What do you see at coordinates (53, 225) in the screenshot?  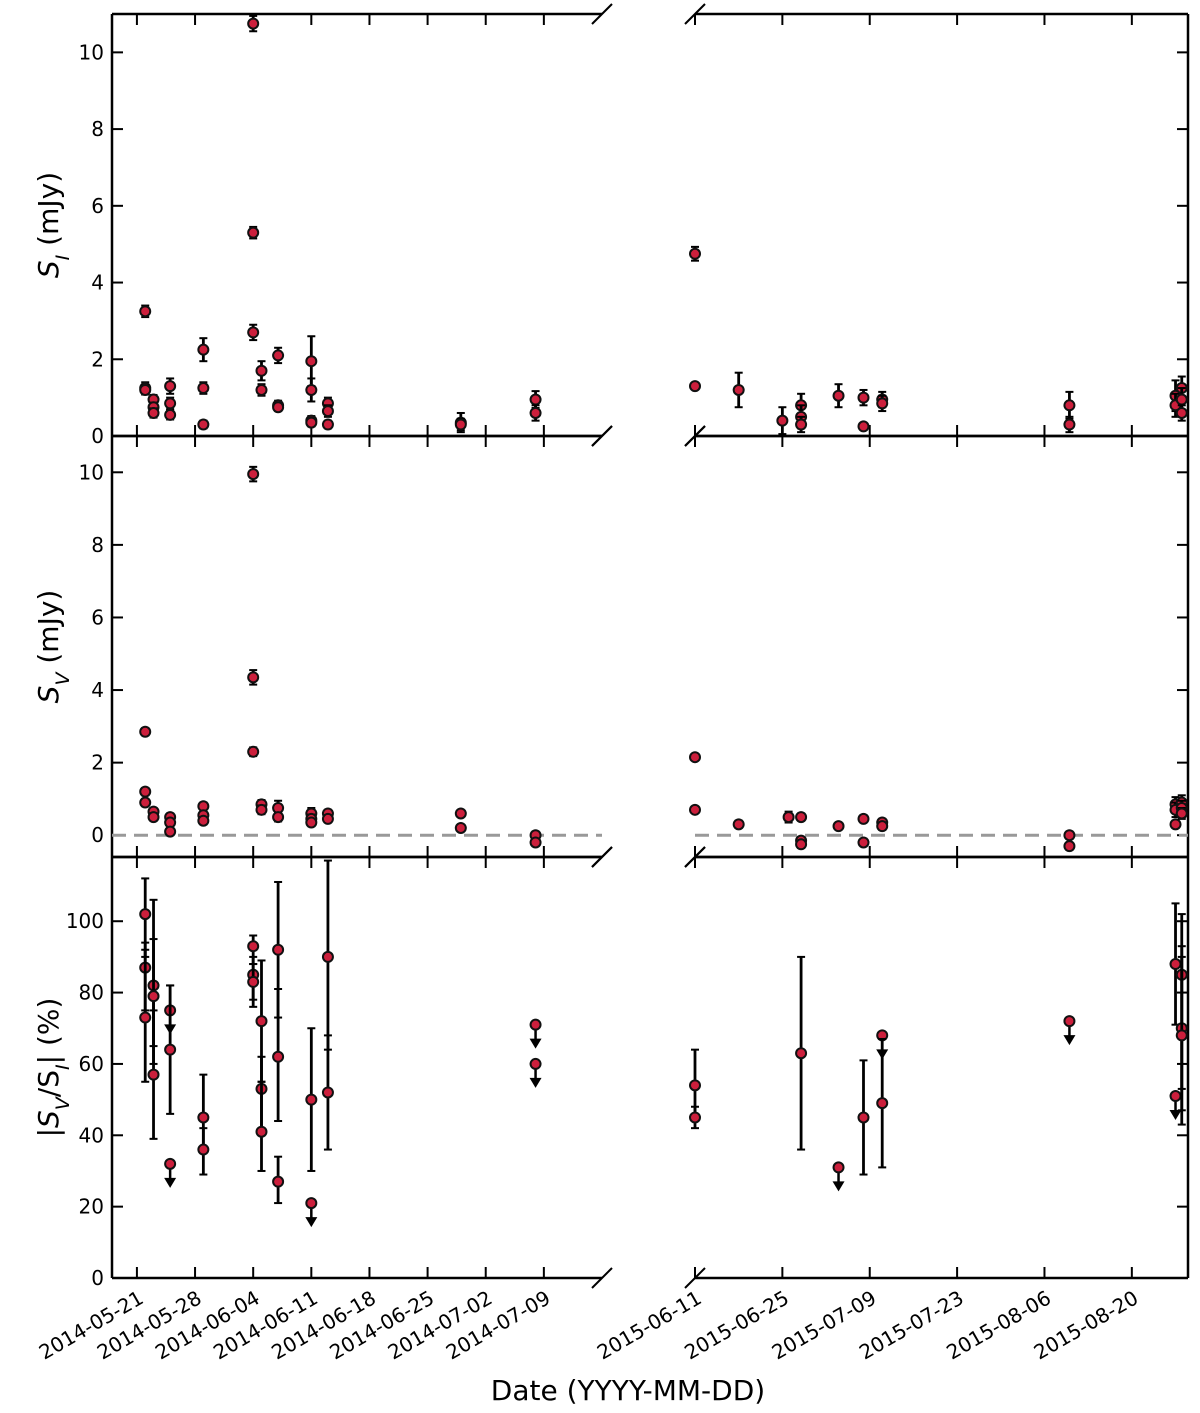 I see `y-axis-label: SI (mJy)` at bounding box center [53, 225].